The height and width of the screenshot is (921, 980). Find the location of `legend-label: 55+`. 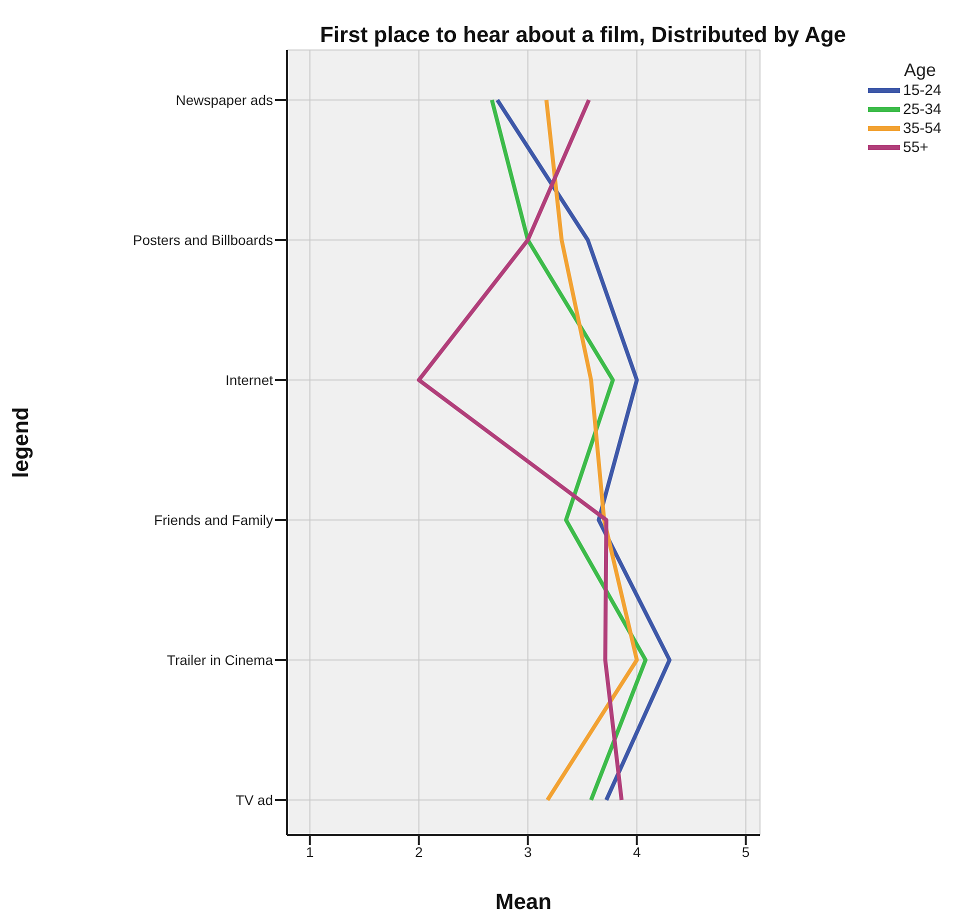

legend-label: 55+ is located at coordinates (915, 147).